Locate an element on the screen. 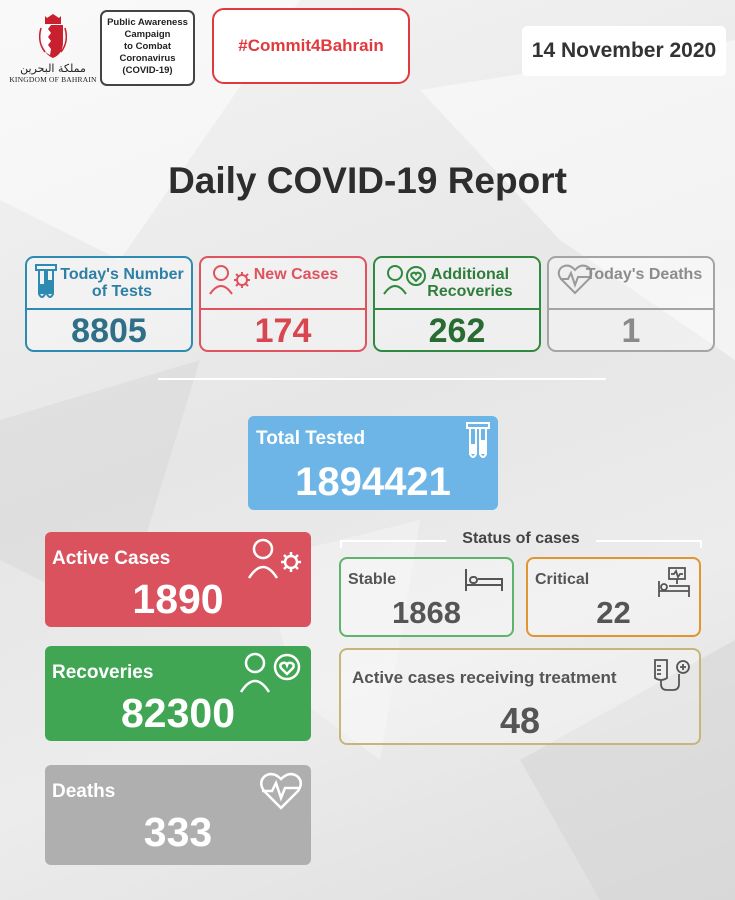  recoveries-card: Recoveries 82300 is located at coordinates (178, 693).